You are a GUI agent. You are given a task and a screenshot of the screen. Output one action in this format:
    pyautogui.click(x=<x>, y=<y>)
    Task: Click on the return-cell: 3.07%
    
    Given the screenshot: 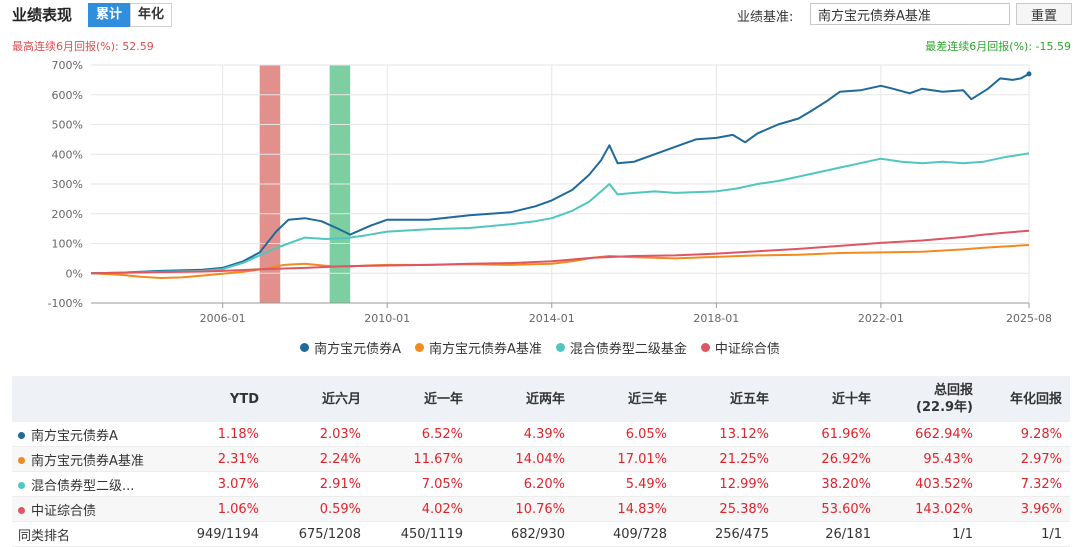 What is the action you would take?
    pyautogui.click(x=219, y=484)
    